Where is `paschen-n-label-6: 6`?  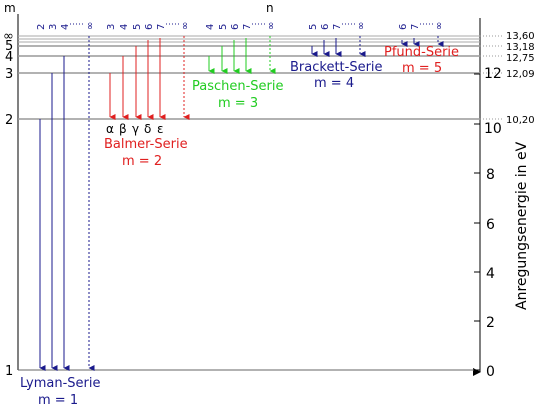 paschen-n-label-6: 6 is located at coordinates (235, 27).